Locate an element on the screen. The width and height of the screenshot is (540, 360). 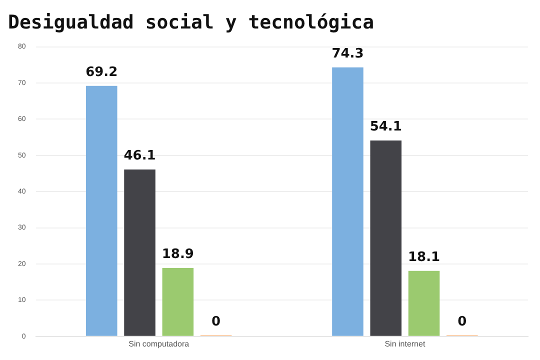
data-label: 69.2 is located at coordinates (102, 72).